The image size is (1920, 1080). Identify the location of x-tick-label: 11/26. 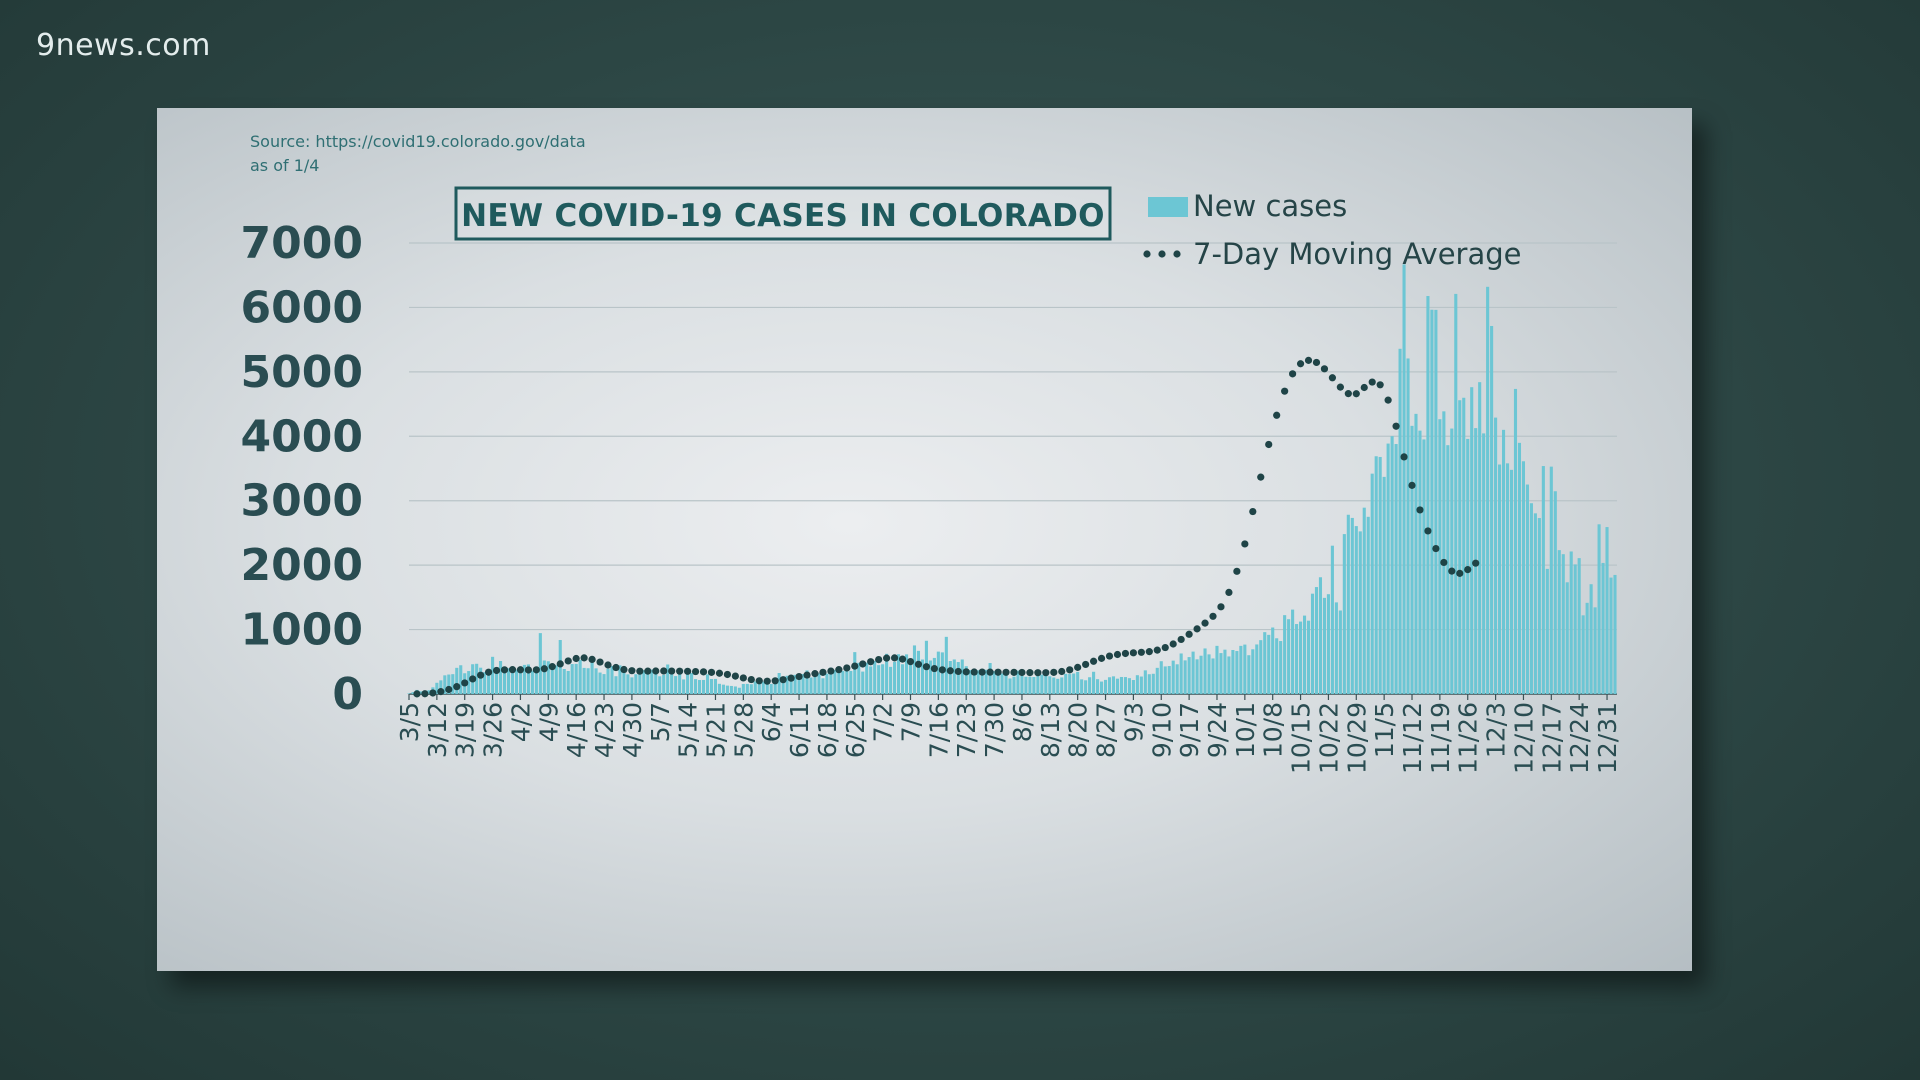
(1468, 738).